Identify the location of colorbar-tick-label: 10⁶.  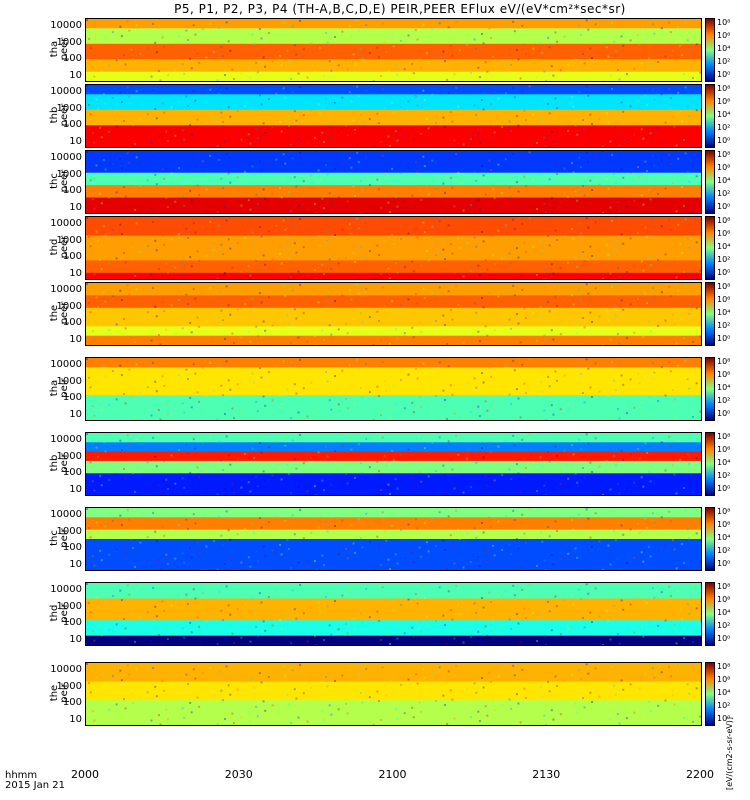
(724, 524).